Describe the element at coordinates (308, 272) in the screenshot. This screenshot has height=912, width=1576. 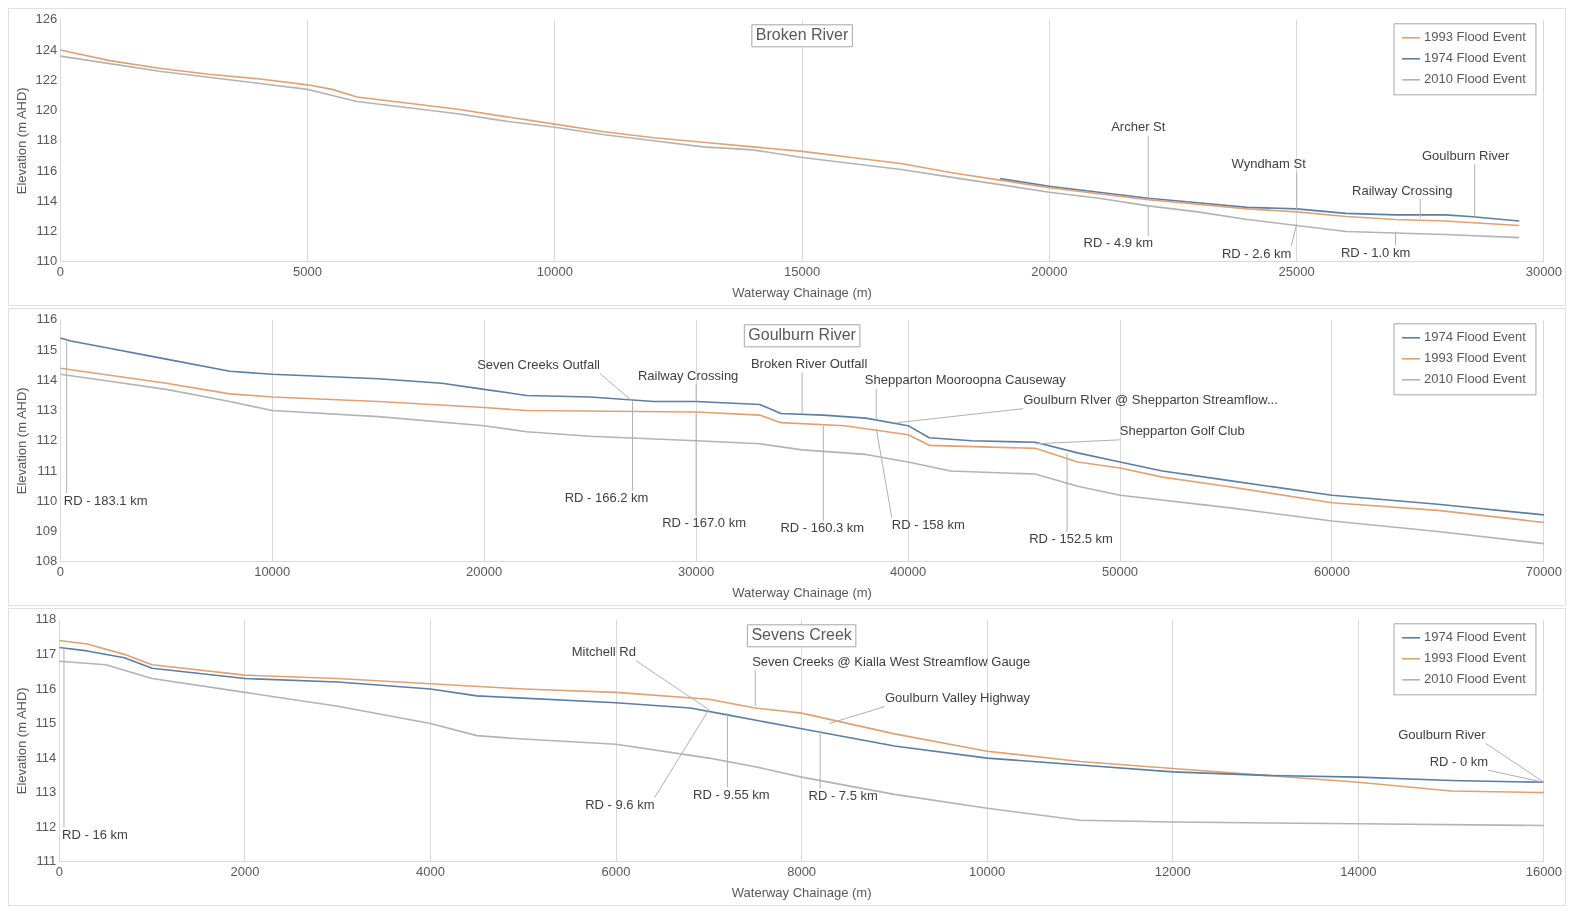
I see `x-tick-label: 5000` at that location.